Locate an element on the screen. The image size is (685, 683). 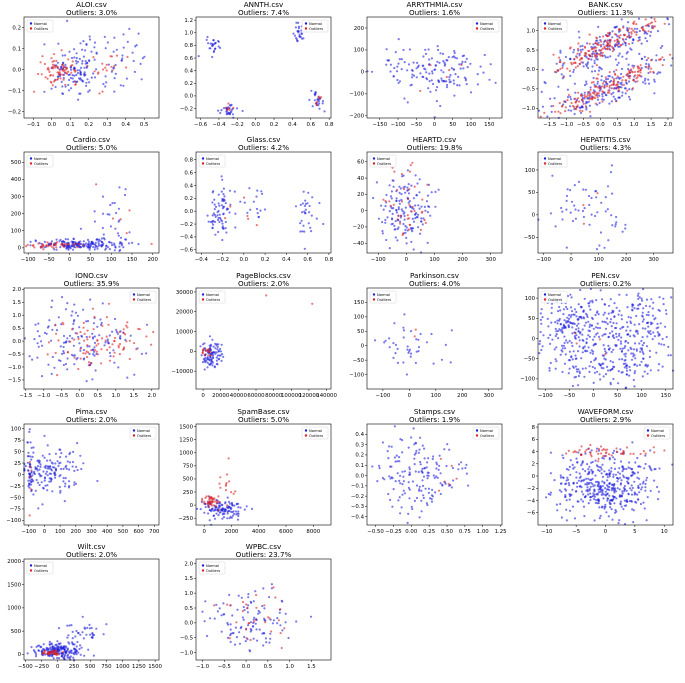
y-tick-label: −50 is located at coordinates (16, 498).